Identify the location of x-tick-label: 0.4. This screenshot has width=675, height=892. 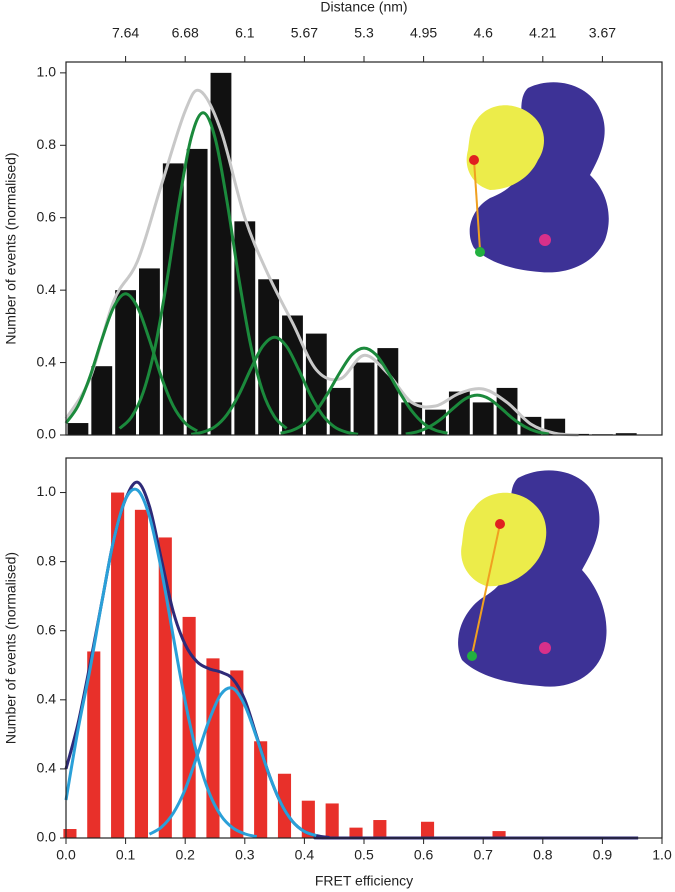
(305, 855).